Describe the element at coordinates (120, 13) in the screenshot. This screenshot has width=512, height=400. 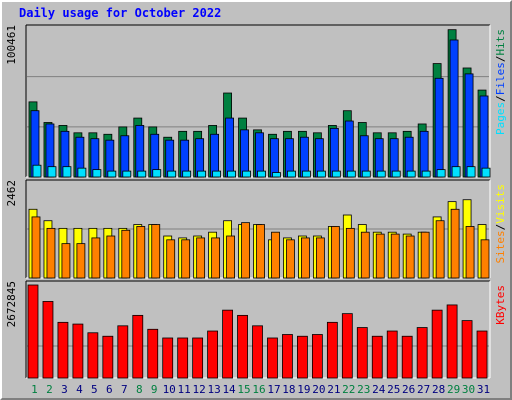
I see `chart-title: Daily usage for October 2022` at that location.